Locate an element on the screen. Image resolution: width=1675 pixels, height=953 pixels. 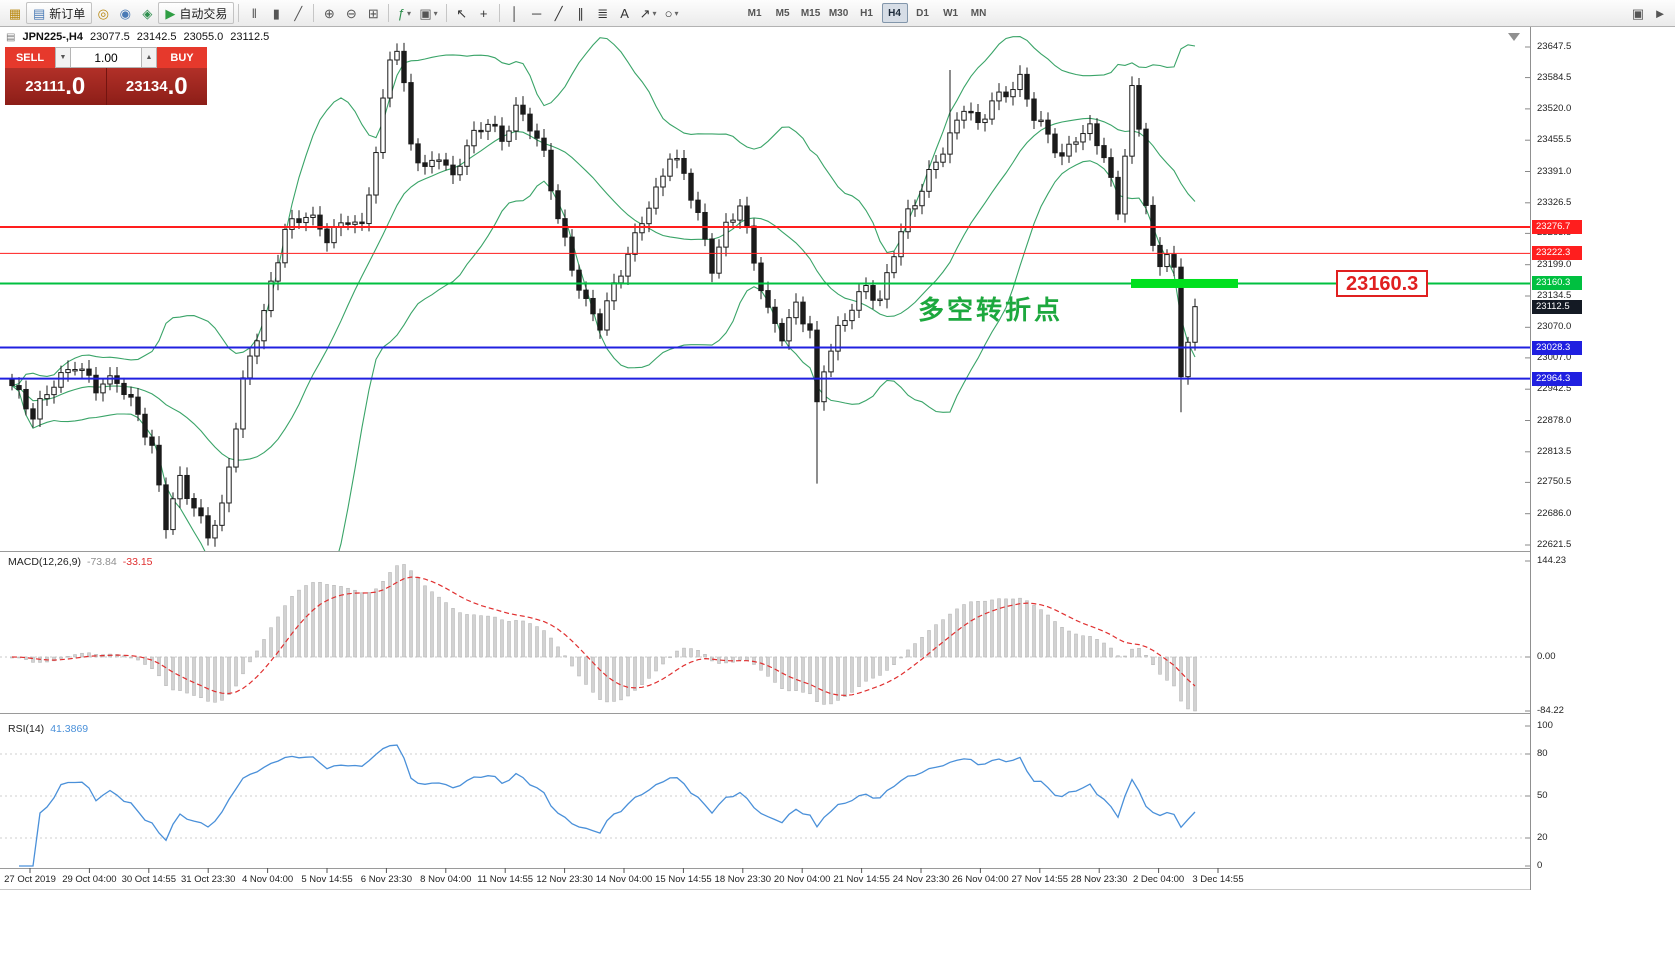
line-chart-button: ╱ is located at coordinates (298, 13).